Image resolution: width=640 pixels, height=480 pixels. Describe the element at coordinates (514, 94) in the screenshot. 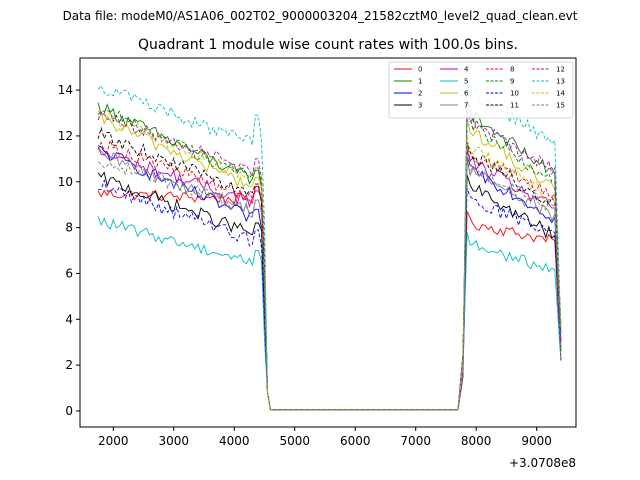

I see `legend-label-10: 10` at that location.